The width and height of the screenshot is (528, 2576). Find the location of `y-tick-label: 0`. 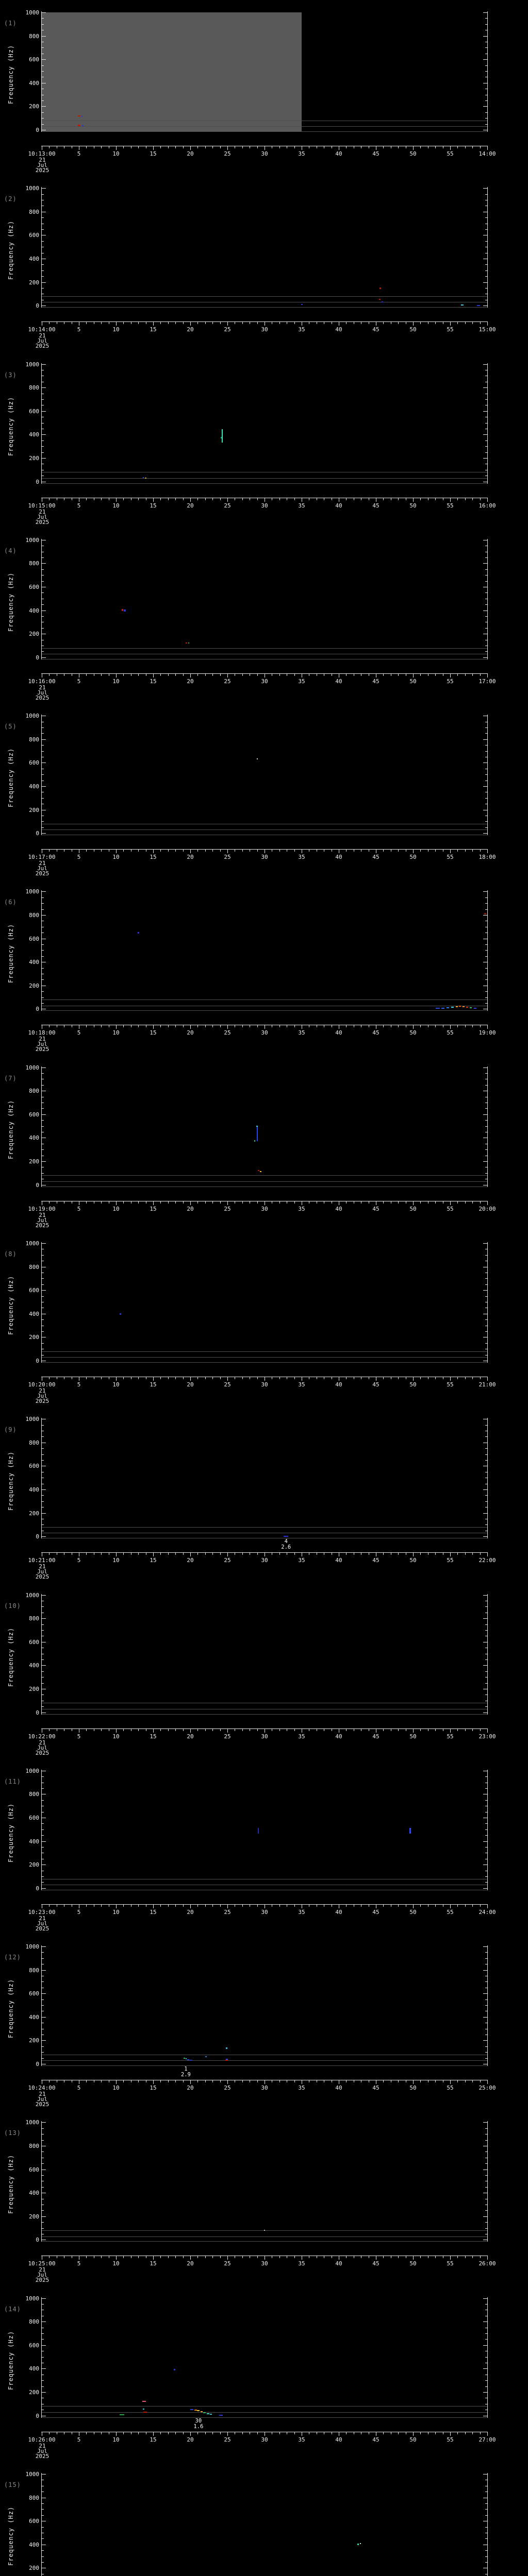

y-tick-label: 0 is located at coordinates (37, 1536).